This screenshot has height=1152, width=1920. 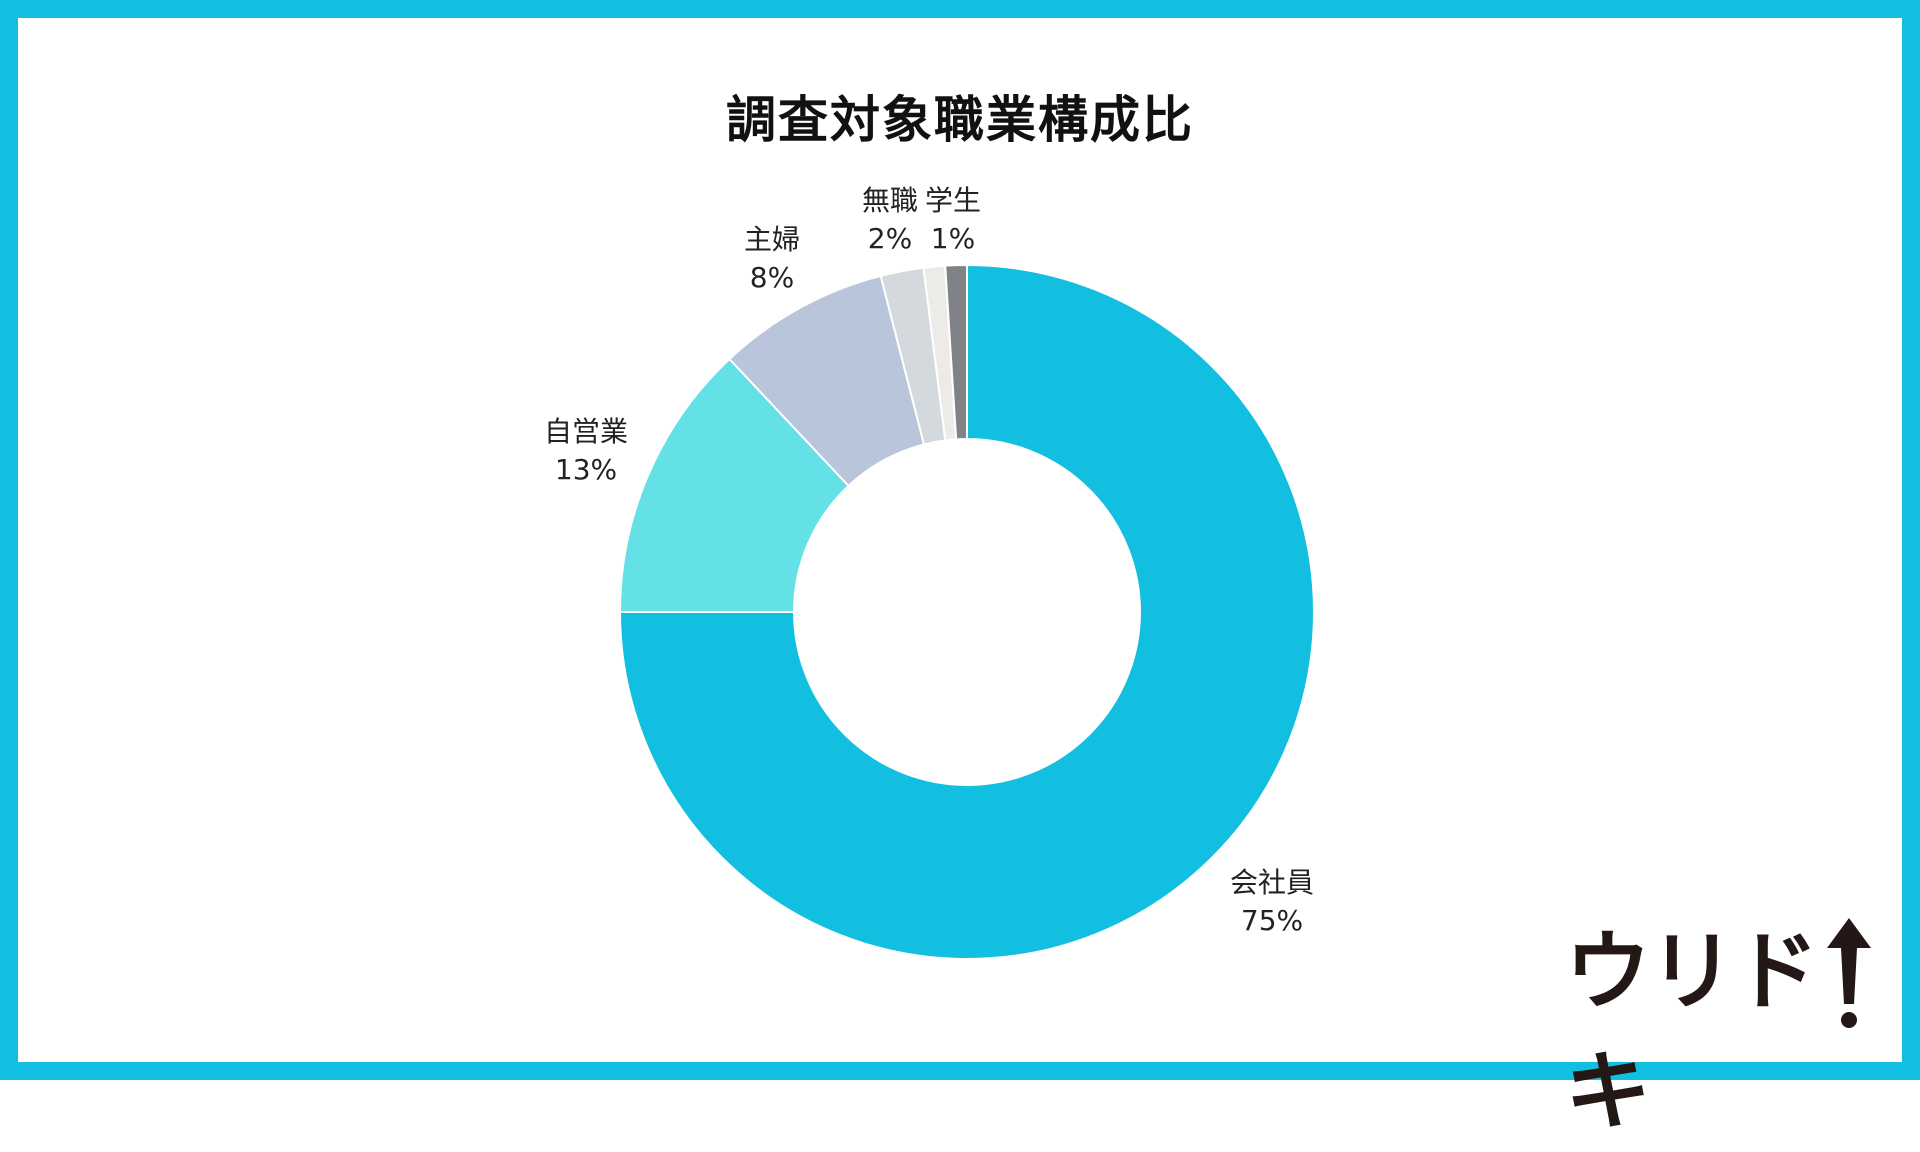 What do you see at coordinates (772, 277) in the screenshot?
I see `label-shufu-value: 8%` at bounding box center [772, 277].